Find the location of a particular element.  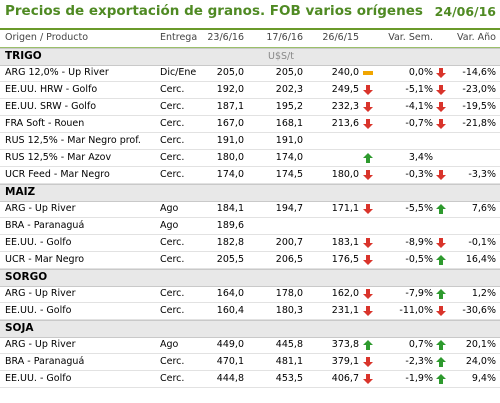

table-row: BRA - Paranaguá Ago 189,6 is located at coordinates (250, 226).